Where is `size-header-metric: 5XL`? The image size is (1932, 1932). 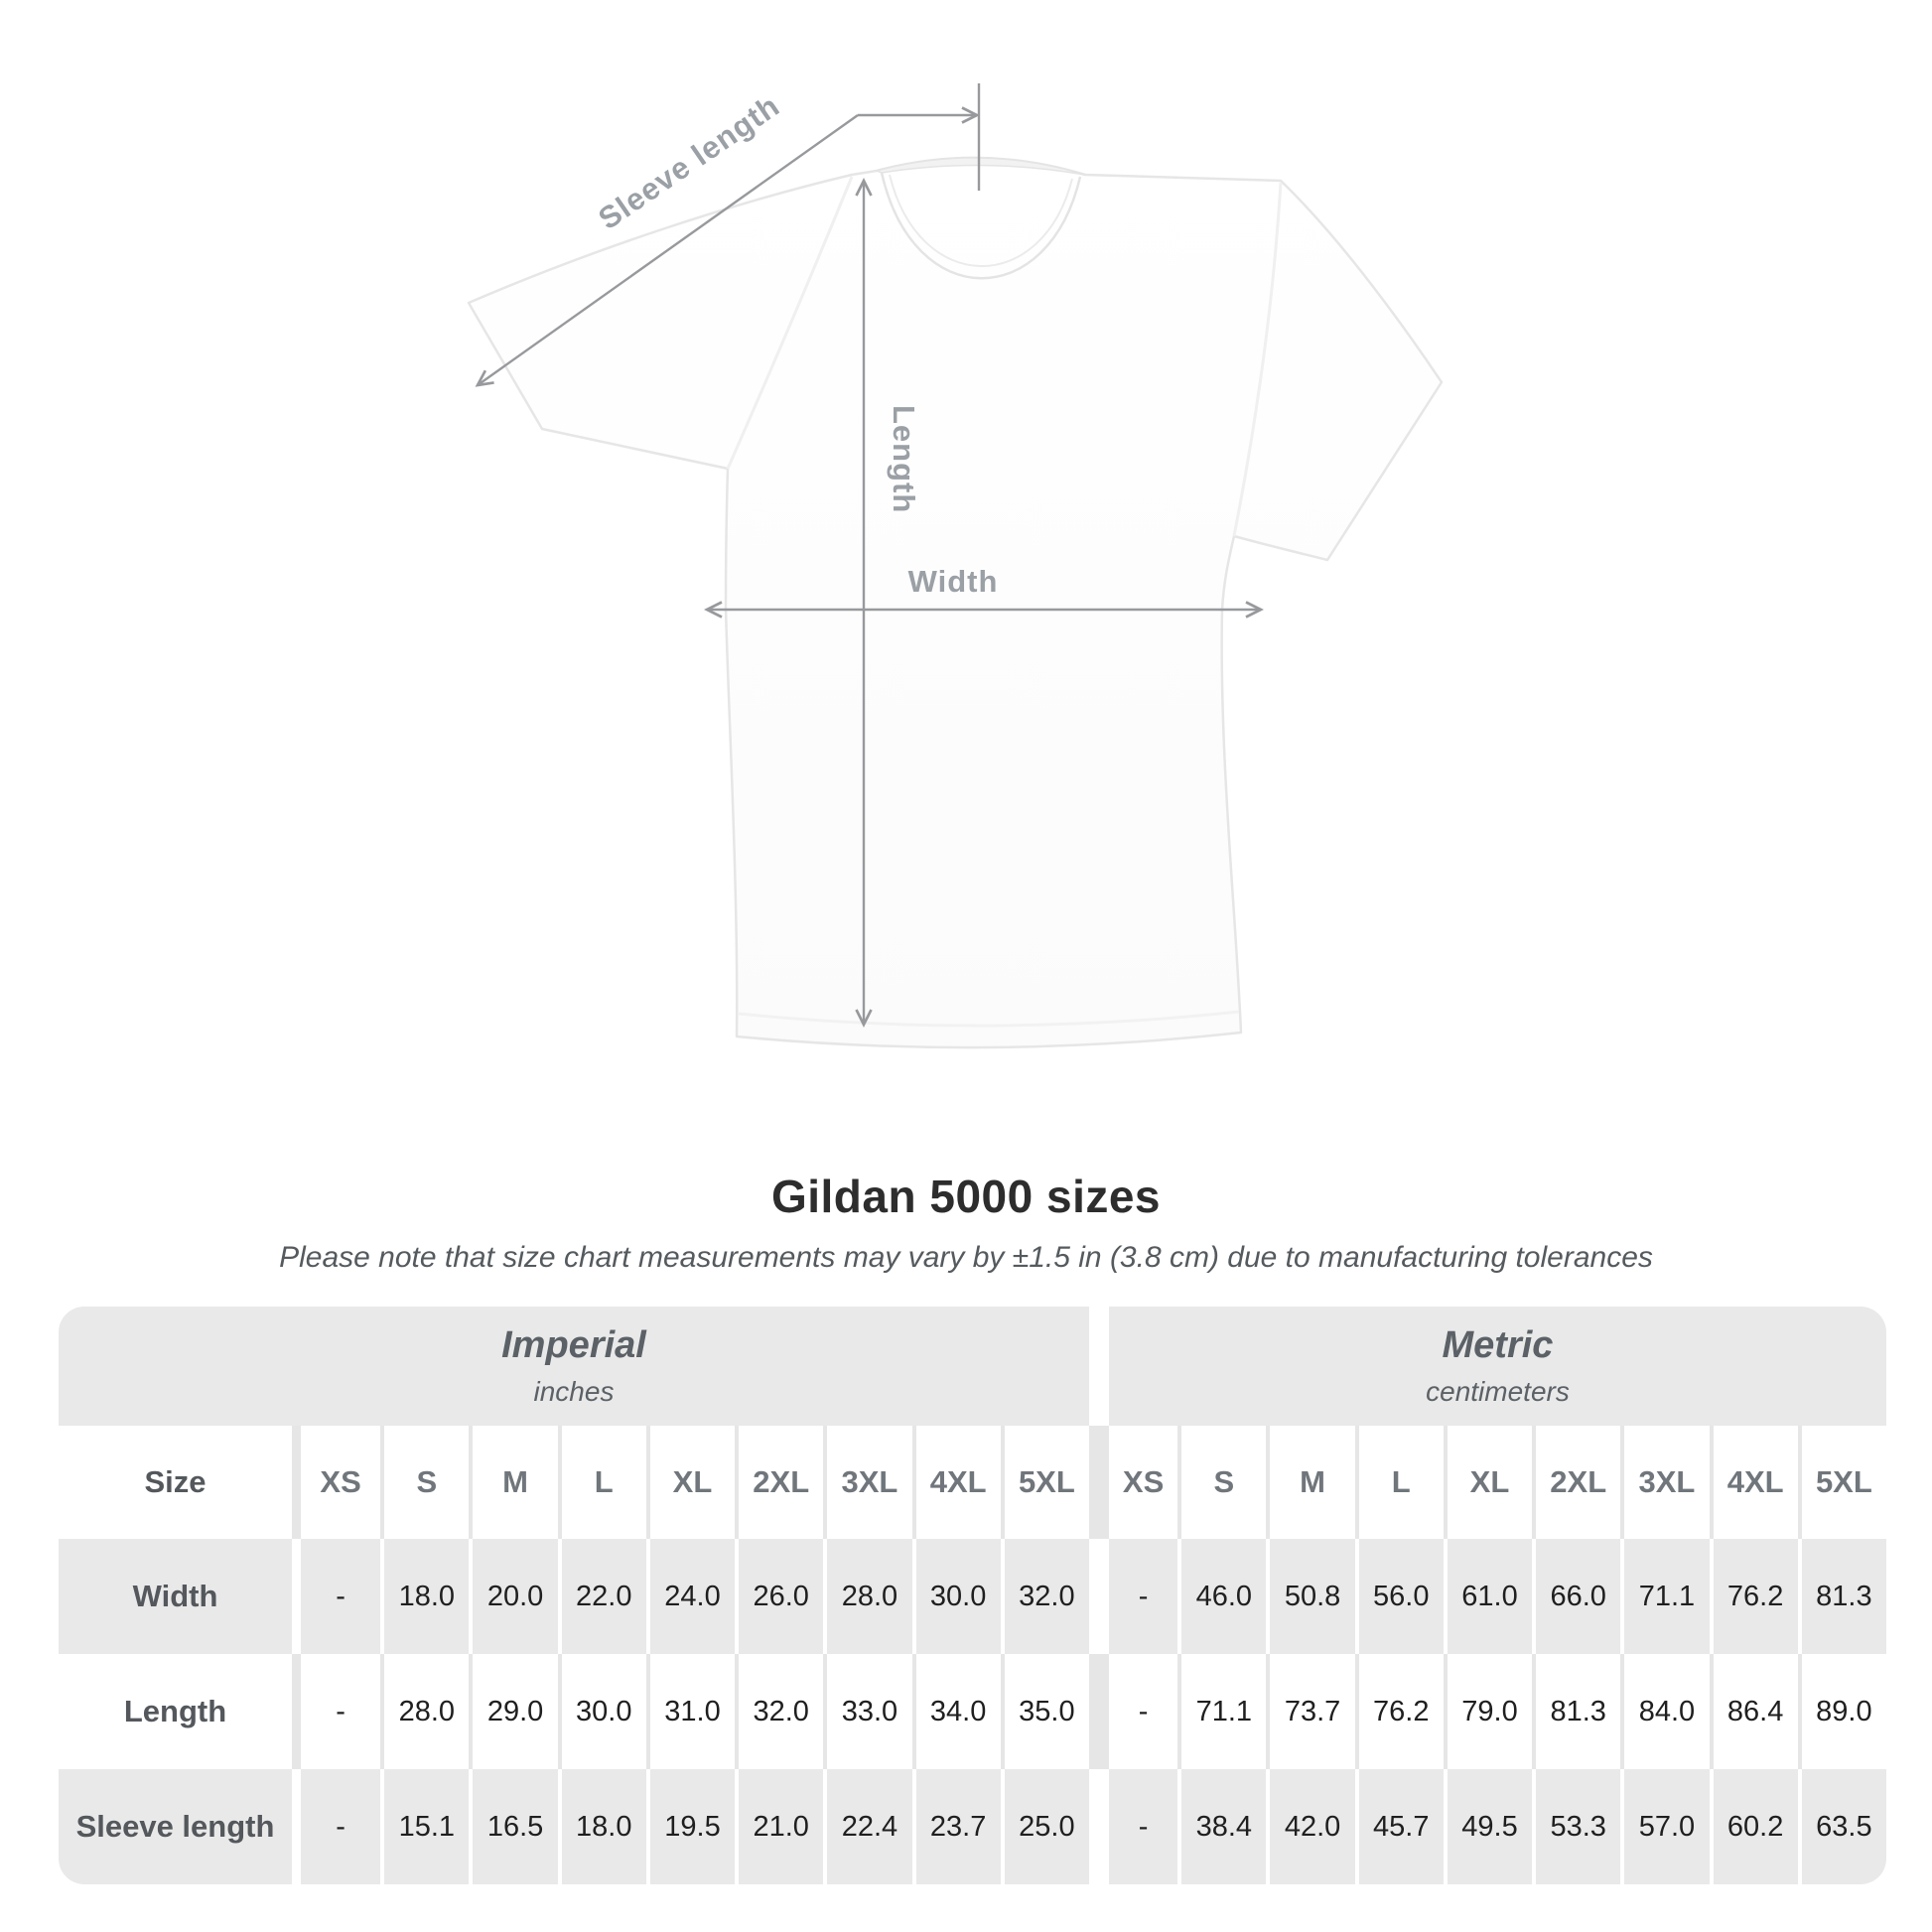 size-header-metric: 5XL is located at coordinates (1841, 1483).